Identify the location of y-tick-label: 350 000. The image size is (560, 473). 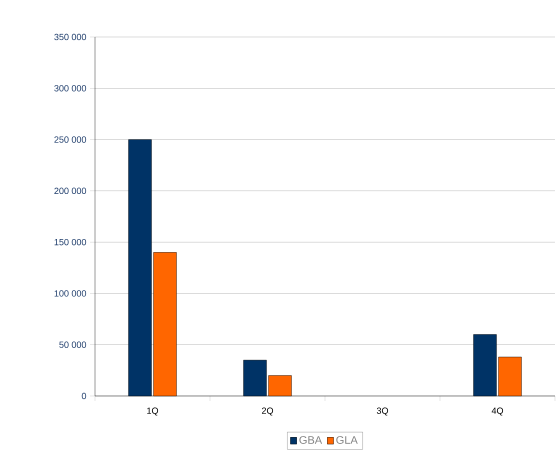
(70, 37).